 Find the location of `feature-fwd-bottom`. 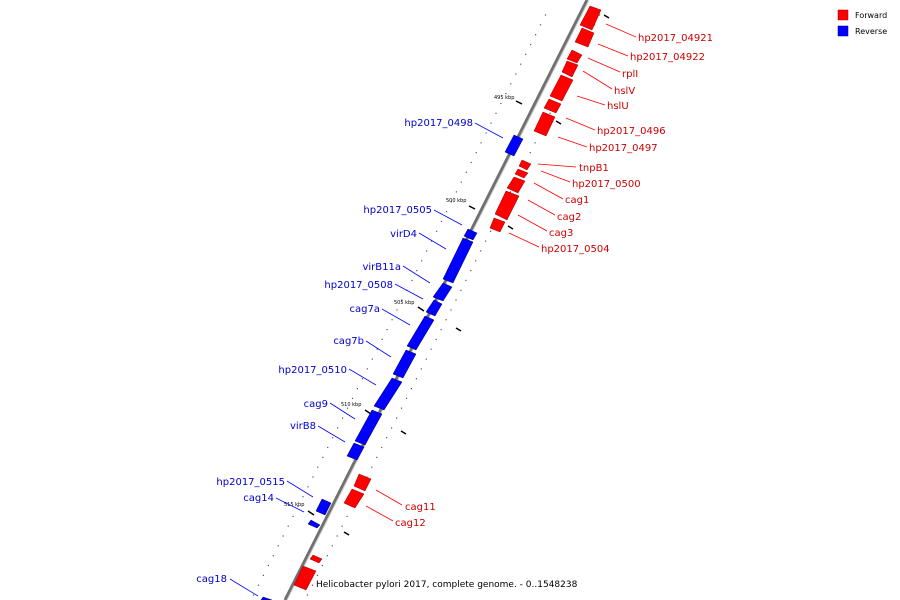

feature-fwd-bottom is located at coordinates (305, 578).